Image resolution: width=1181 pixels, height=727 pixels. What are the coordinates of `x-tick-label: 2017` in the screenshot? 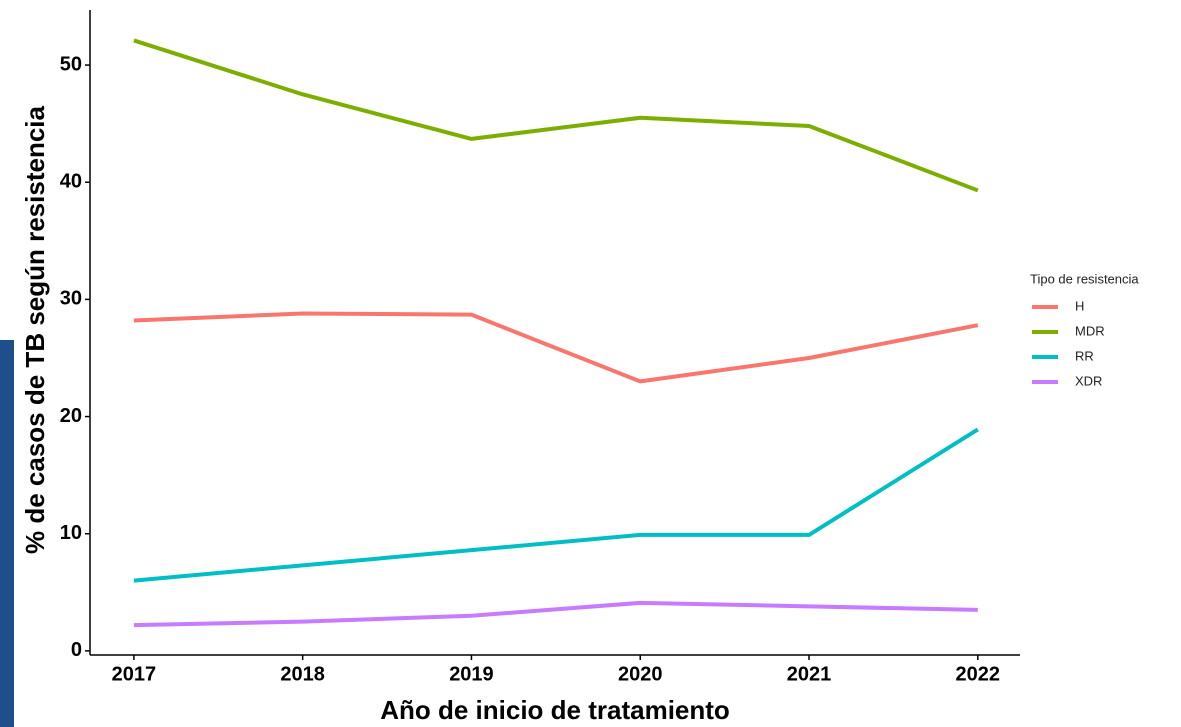 It's located at (134, 674).